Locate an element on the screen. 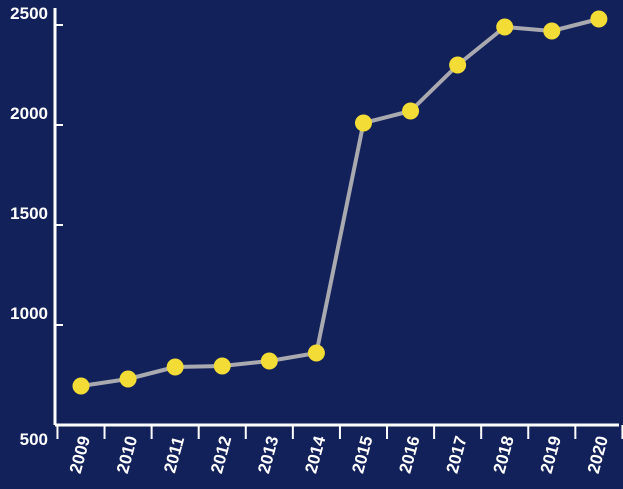 The width and height of the screenshot is (623, 489). y-axis-ticks: 500 1000 1500 2000 2500 is located at coordinates (36, 226).